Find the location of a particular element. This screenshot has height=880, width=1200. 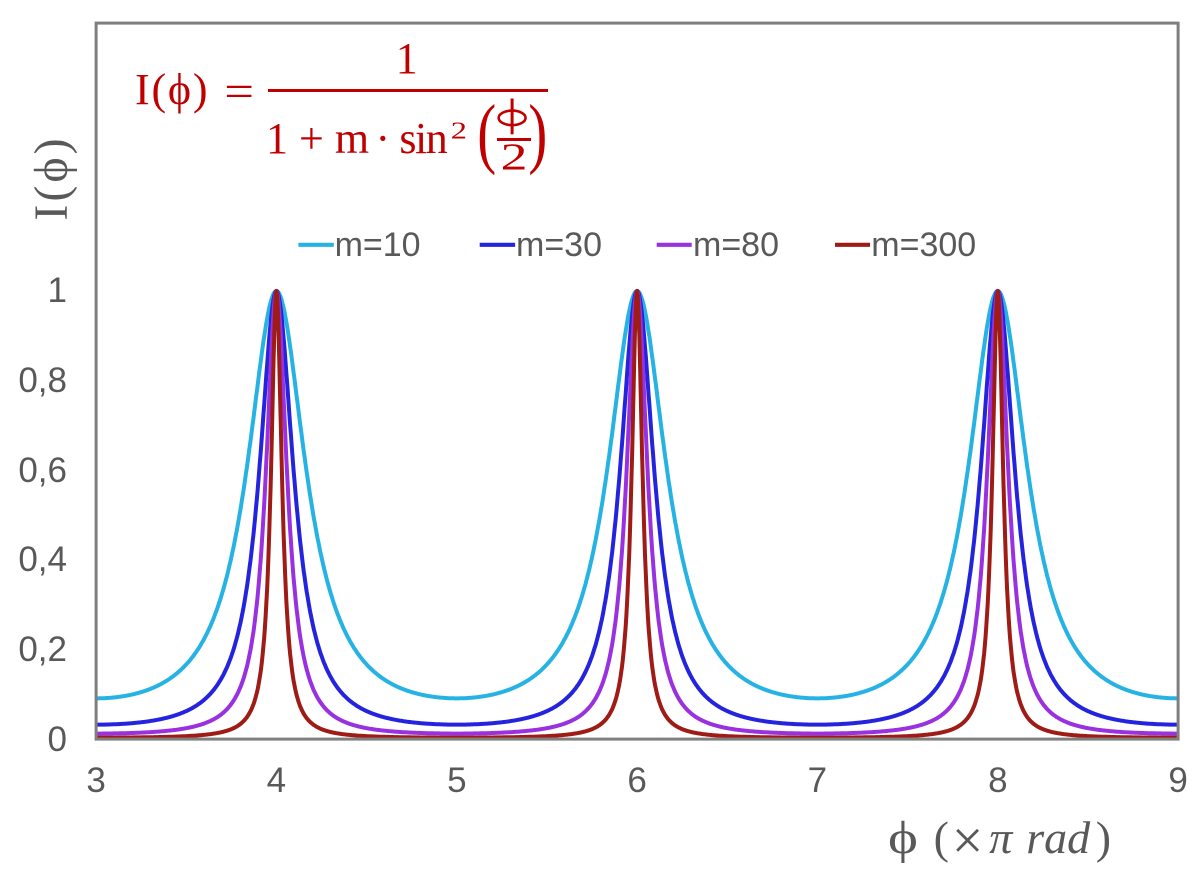

svg-text: ϕ is located at coordinates (903, 838).